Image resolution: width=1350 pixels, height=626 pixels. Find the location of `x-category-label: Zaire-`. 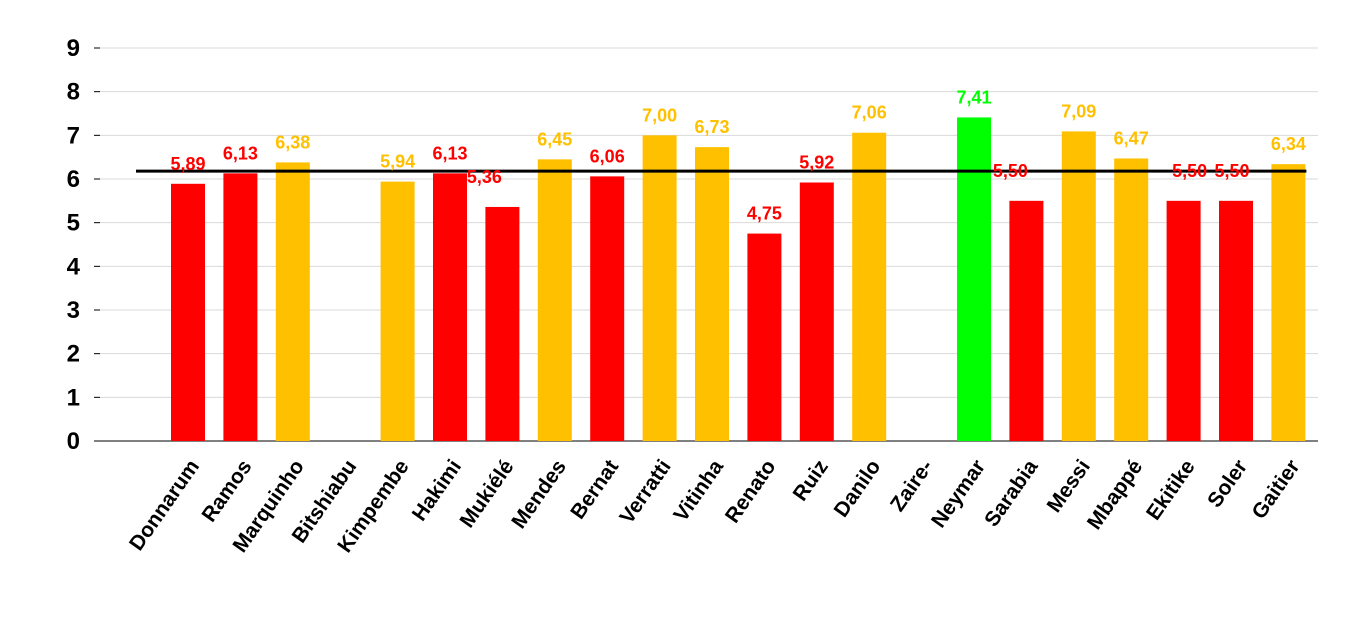

x-category-label: Zaire- is located at coordinates (912, 486).